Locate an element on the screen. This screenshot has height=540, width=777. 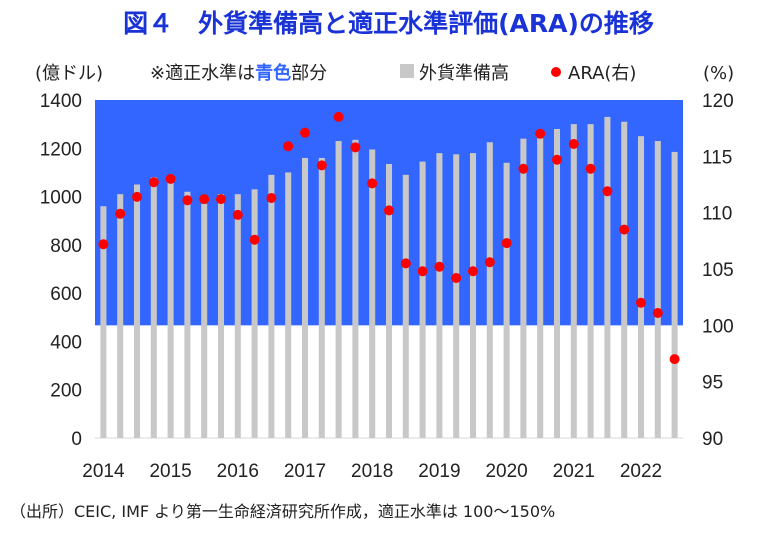
x-tick-label: 2017 is located at coordinates (305, 471).